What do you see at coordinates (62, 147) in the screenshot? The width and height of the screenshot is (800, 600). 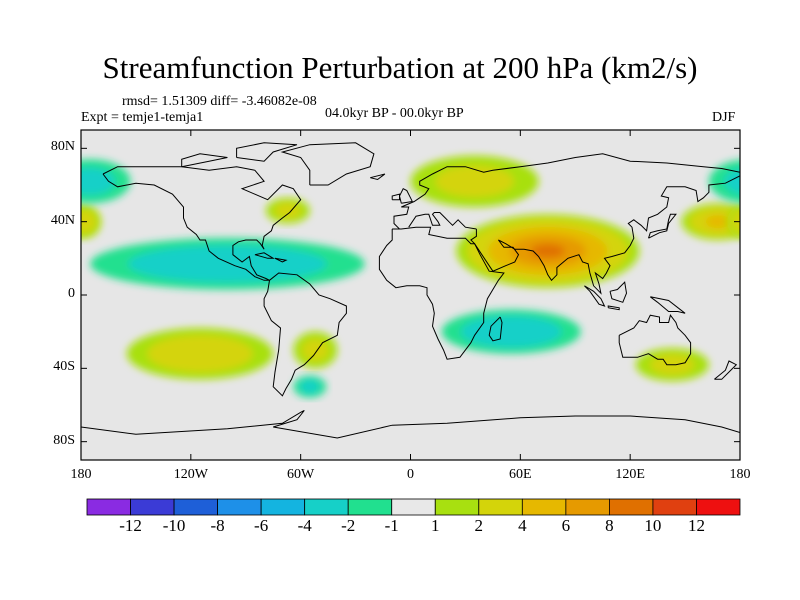 I see `y-tick-label: 80N` at bounding box center [62, 147].